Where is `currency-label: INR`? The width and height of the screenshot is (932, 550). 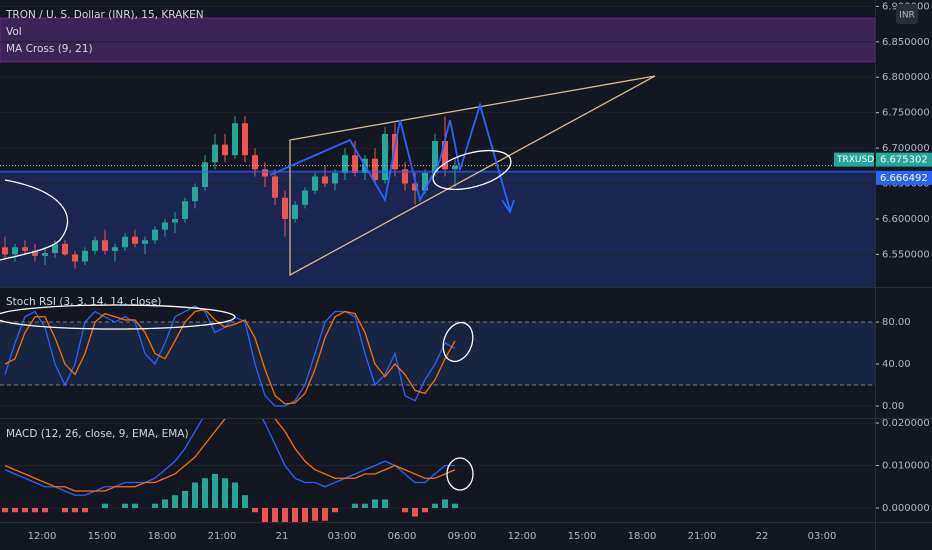
currency-label: INR is located at coordinates (907, 16).